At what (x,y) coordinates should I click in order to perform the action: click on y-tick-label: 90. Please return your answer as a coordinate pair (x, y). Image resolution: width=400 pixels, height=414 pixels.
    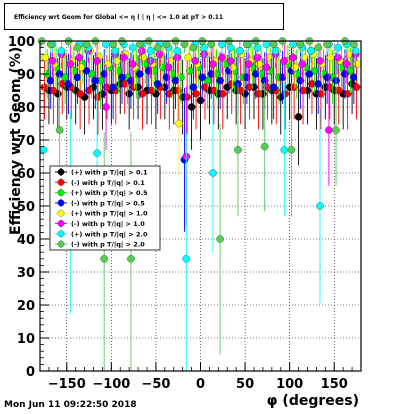
    Looking at the image, I should click on (26, 75).